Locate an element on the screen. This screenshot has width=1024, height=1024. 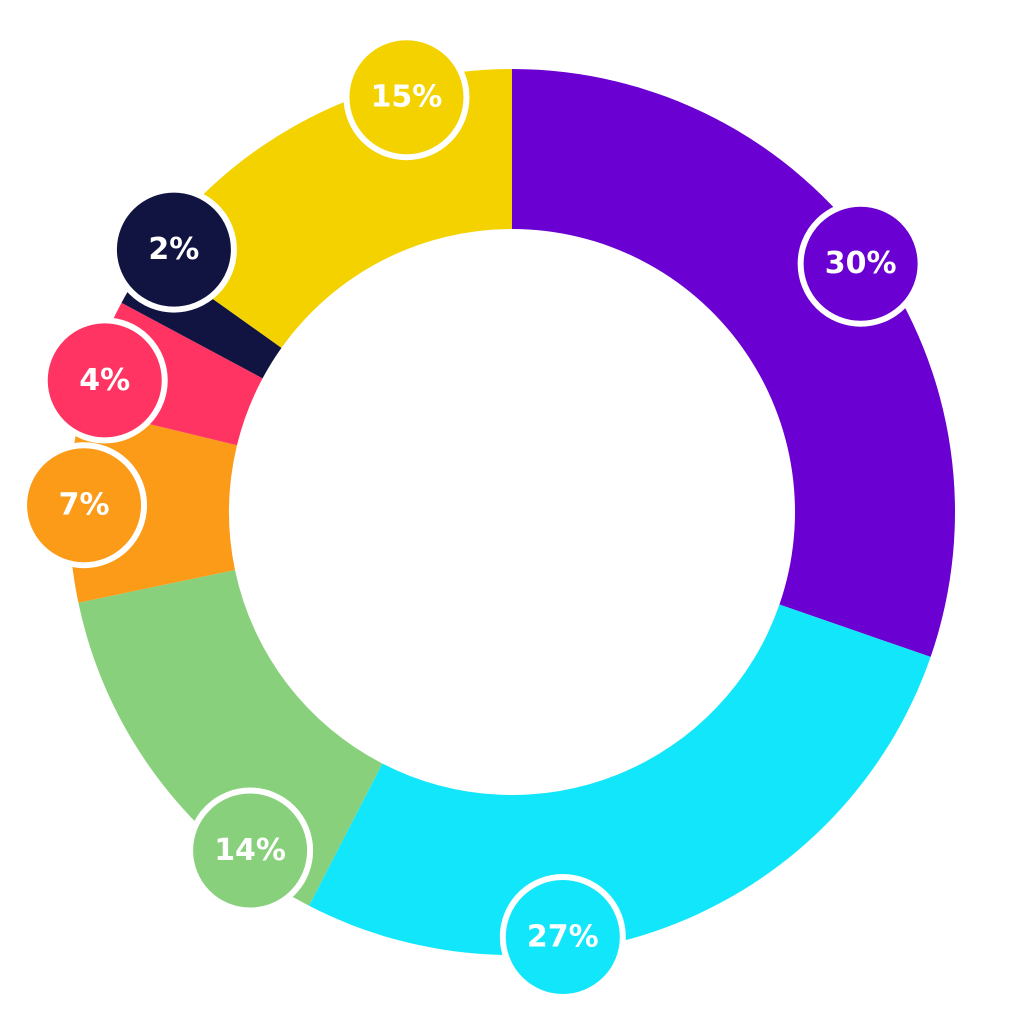
data-label: 7% is located at coordinates (84, 505).